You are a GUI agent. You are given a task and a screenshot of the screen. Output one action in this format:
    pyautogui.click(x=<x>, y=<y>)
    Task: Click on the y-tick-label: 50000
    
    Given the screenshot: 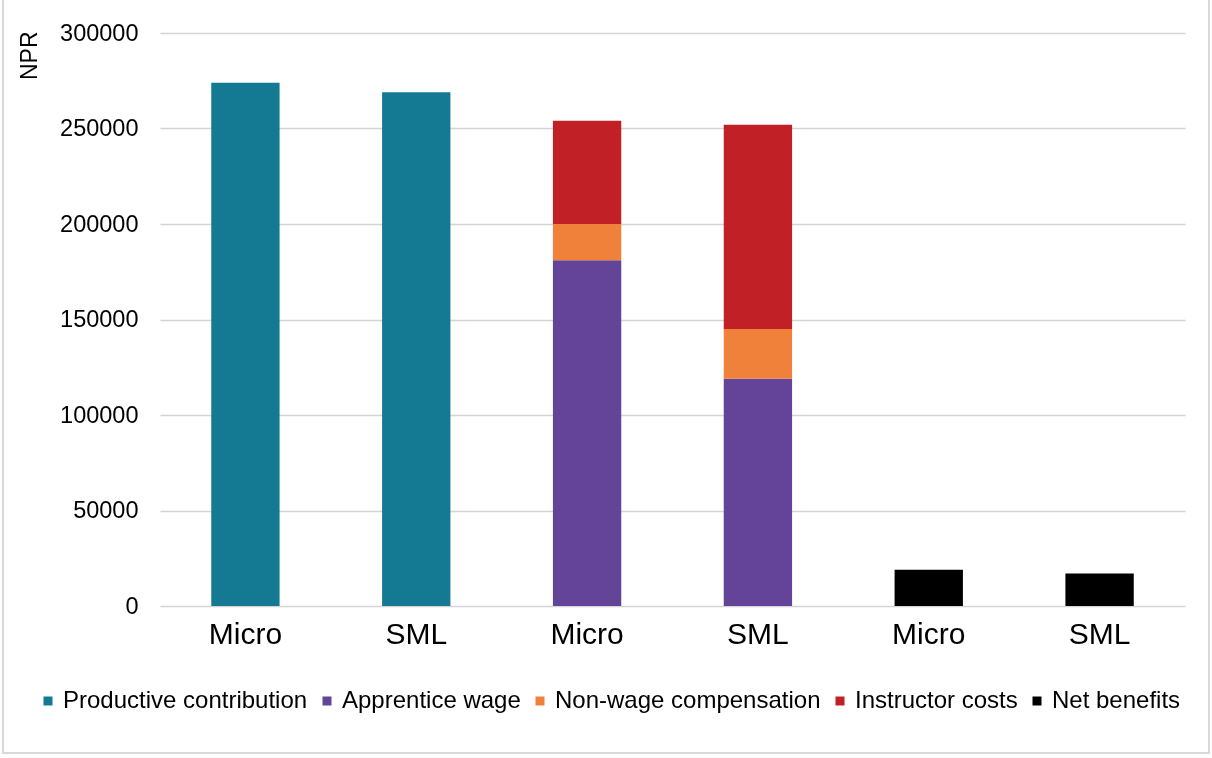 What is the action you would take?
    pyautogui.click(x=106, y=510)
    